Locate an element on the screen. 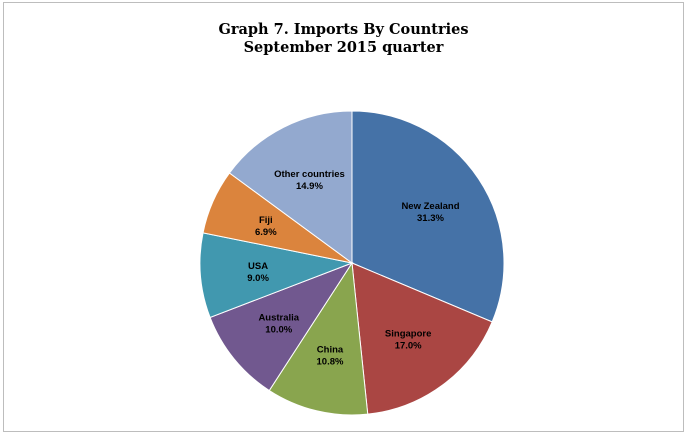 Image resolution: width=689 pixels, height=439 pixels. slice-label-china: China is located at coordinates (330, 350).